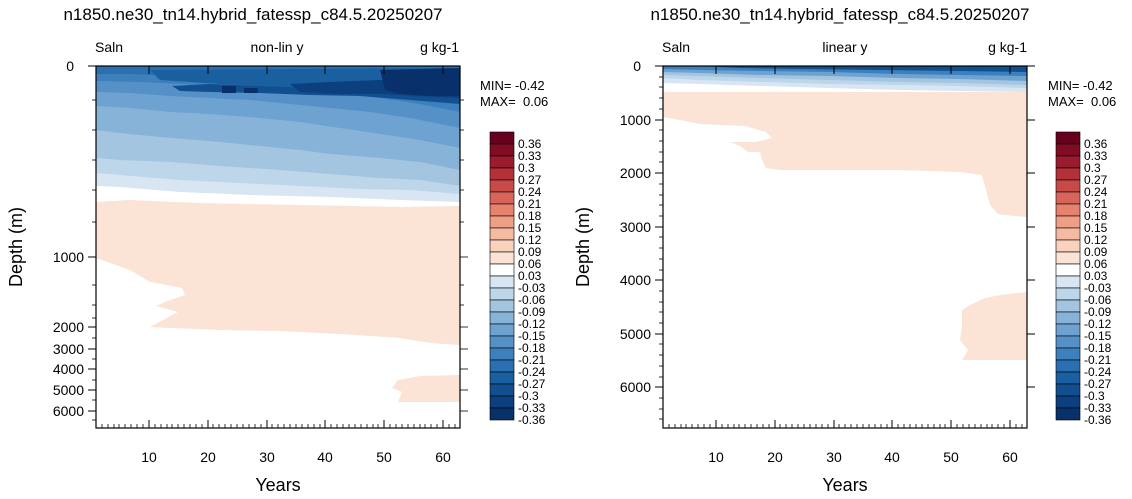  I want to click on colorbar-label: 0.09, so click(1096, 252).